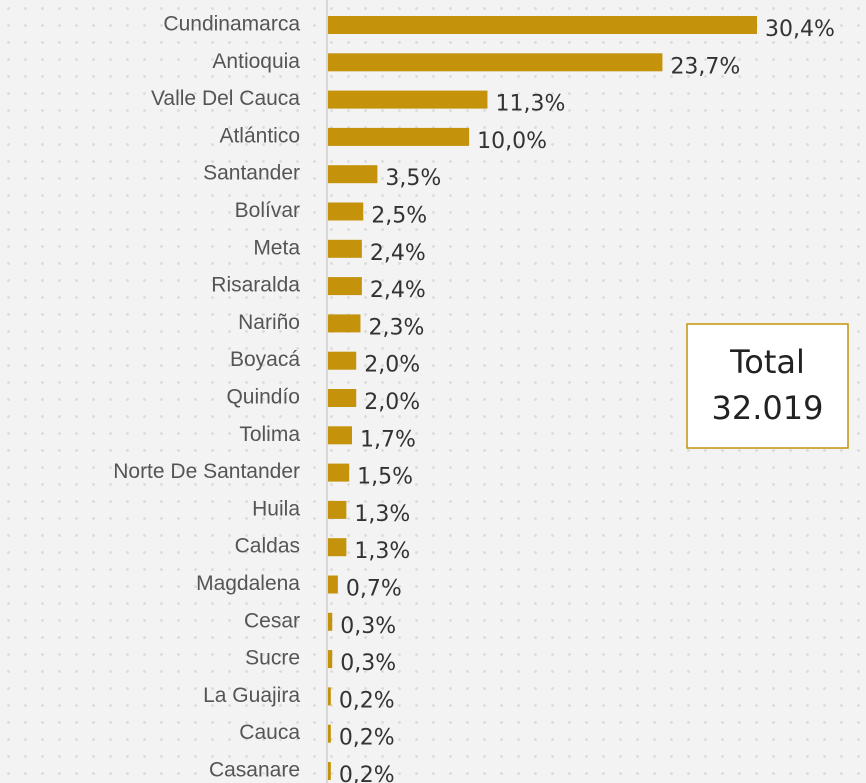 This screenshot has width=866, height=783. What do you see at coordinates (259, 135) in the screenshot?
I see `category-label: Atlántico` at bounding box center [259, 135].